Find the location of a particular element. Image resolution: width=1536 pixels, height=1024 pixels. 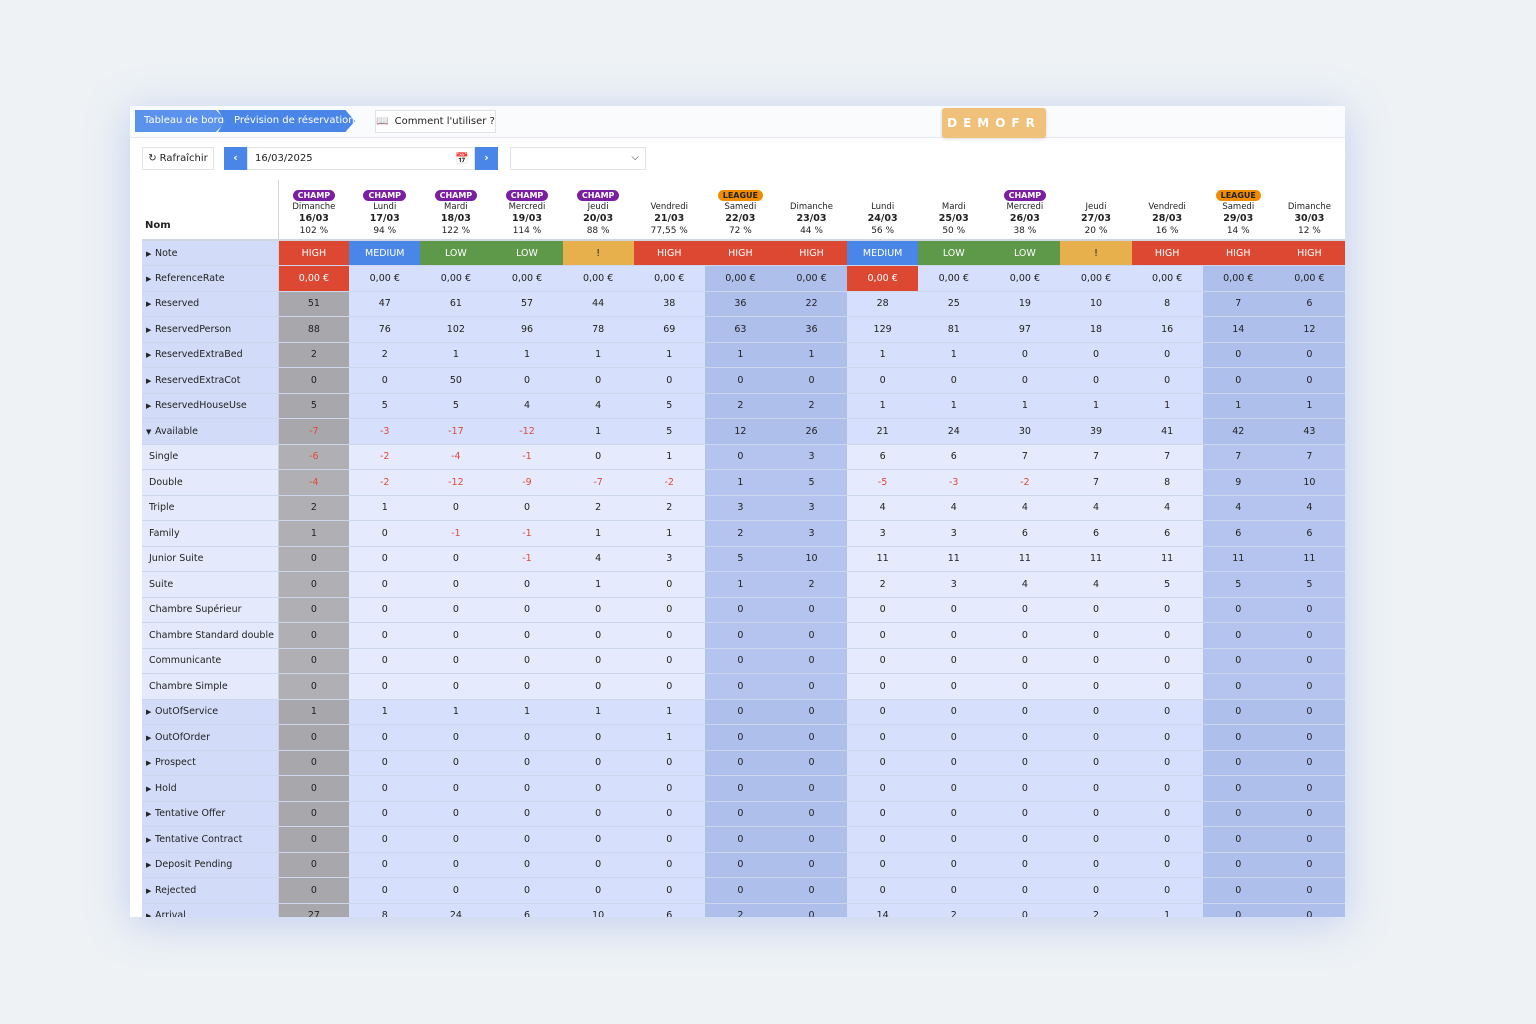

day-column-header: LEAGUE Samedi 22/03 72 % is located at coordinates (740, 210).